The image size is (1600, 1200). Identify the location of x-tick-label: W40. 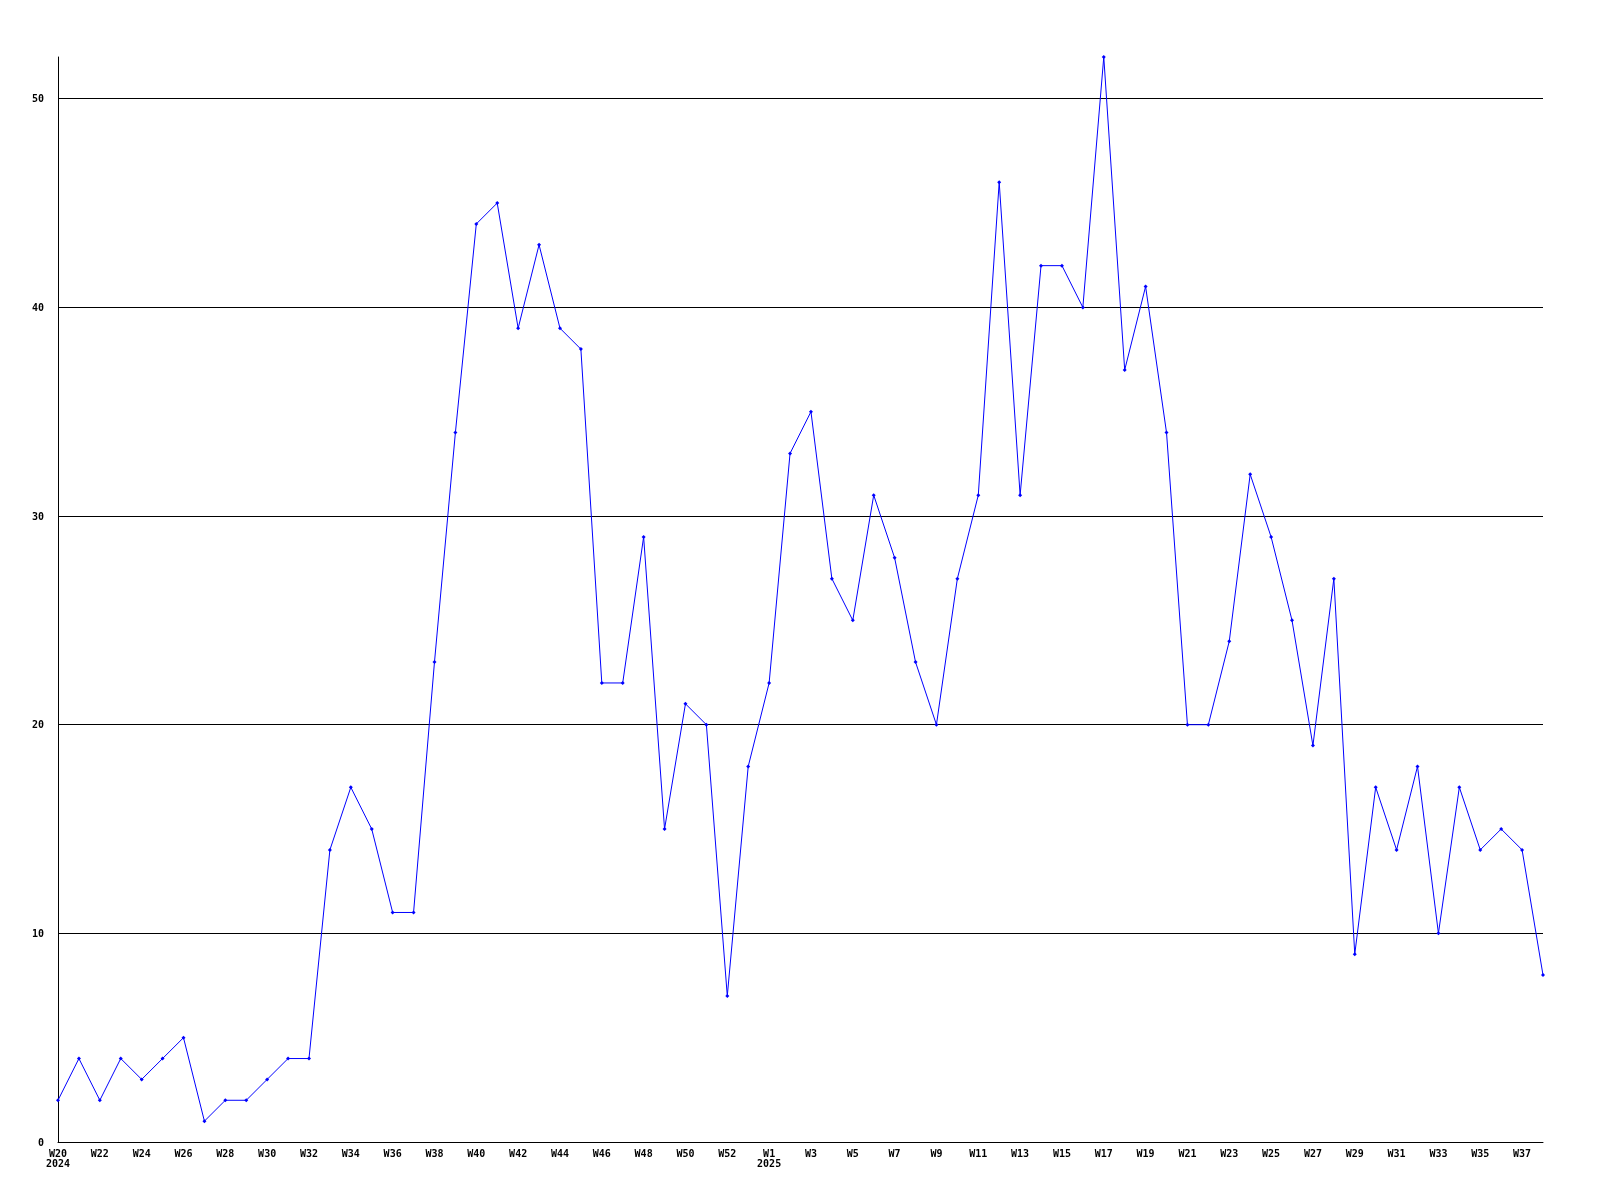
(476, 1153).